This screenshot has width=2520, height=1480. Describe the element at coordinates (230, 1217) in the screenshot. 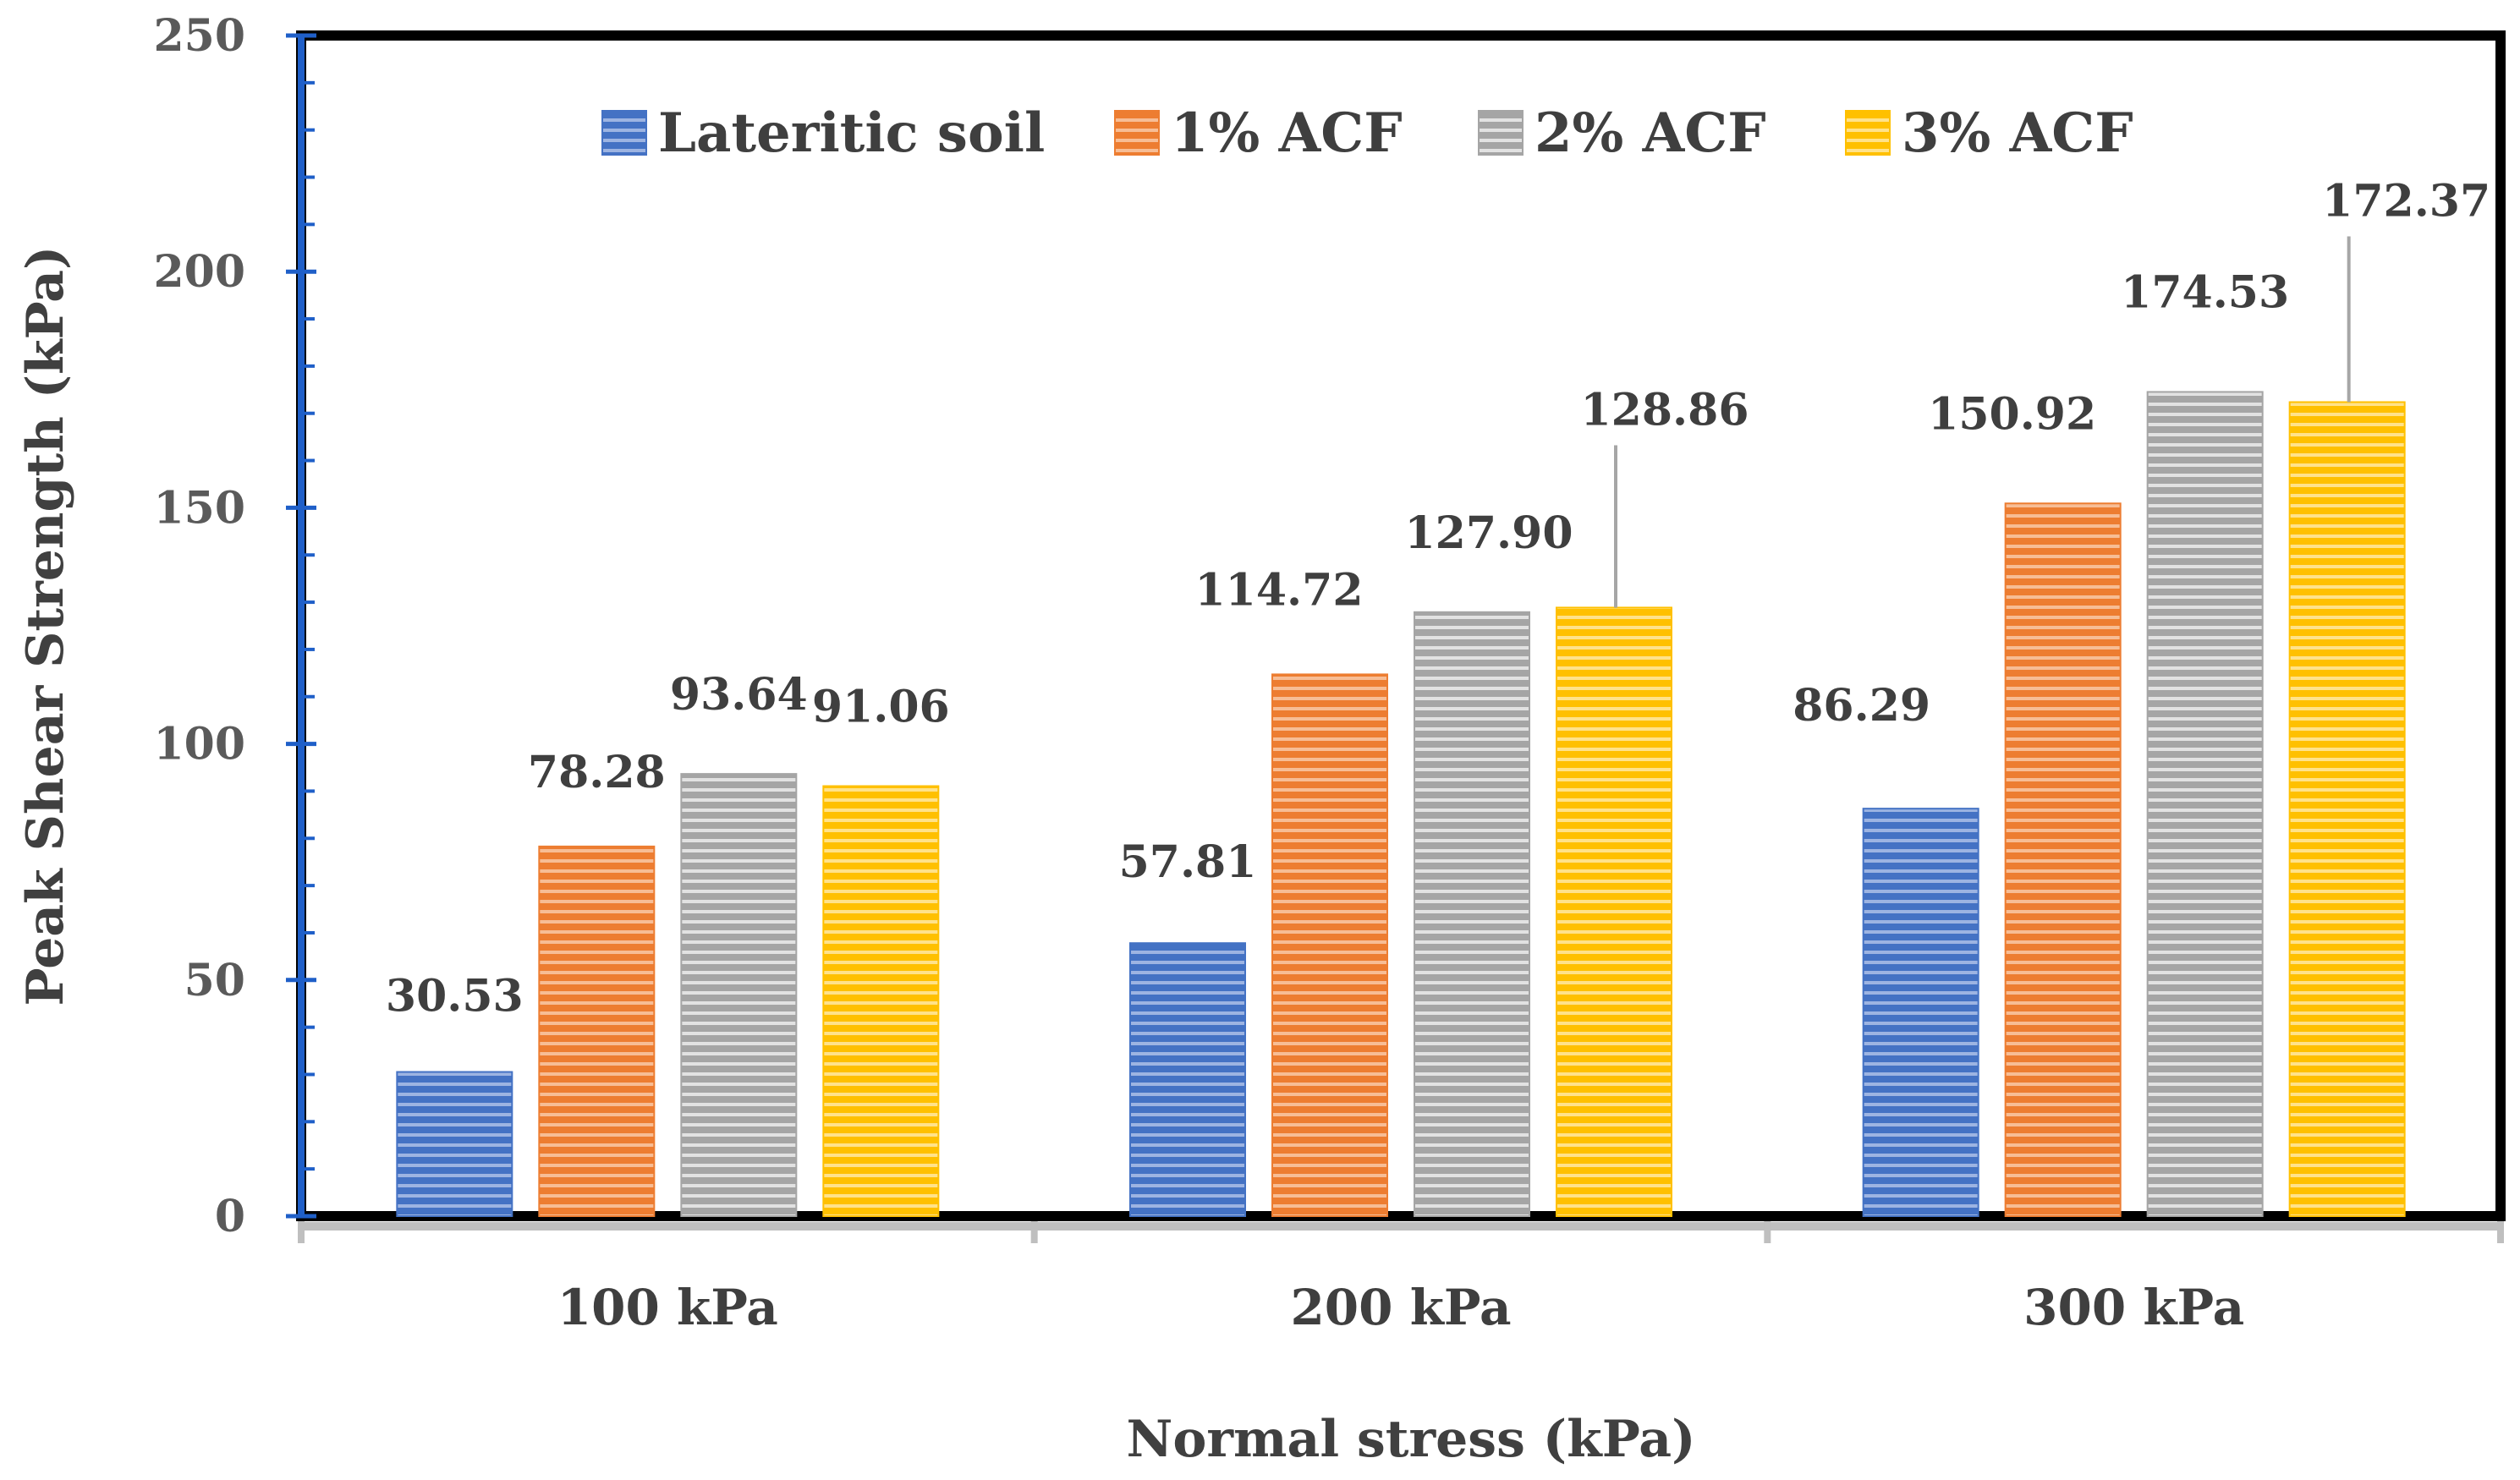

I see `y-tick-label: 0` at that location.